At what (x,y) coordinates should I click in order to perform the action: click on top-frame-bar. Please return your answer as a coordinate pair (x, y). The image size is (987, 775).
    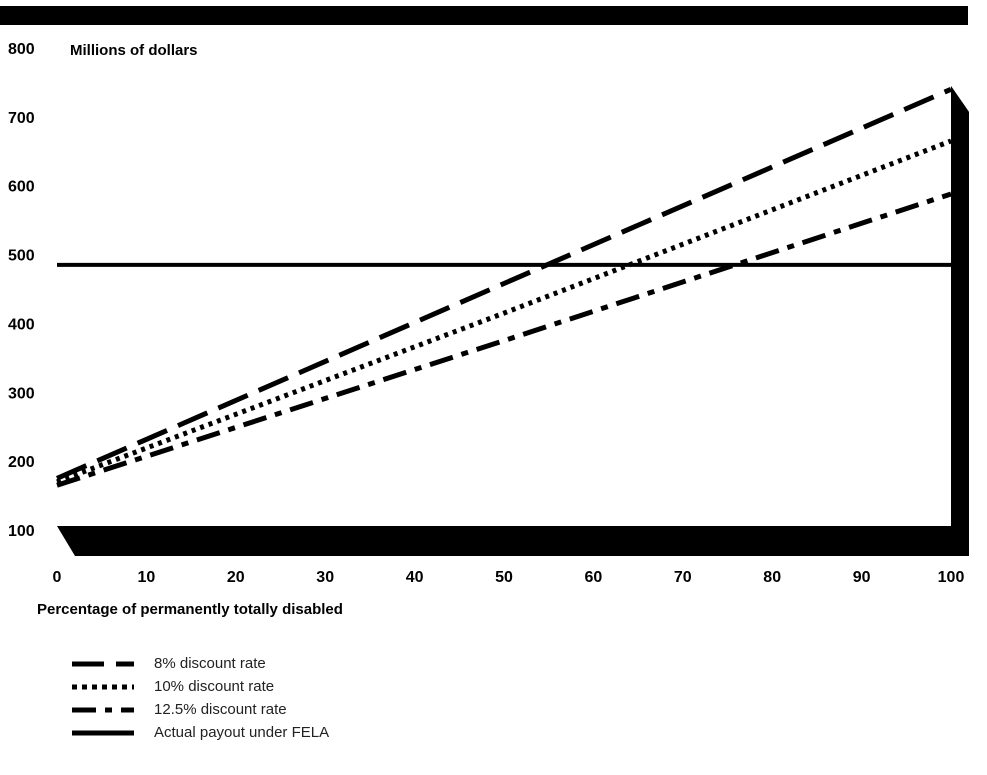
    Looking at the image, I should click on (484, 15).